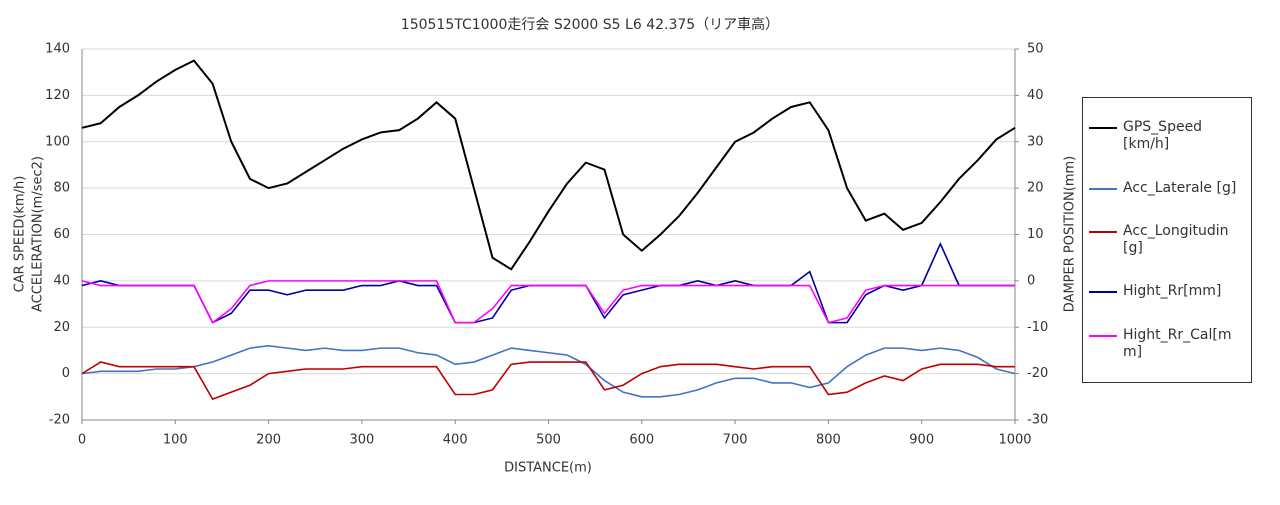  What do you see at coordinates (1035, 141) in the screenshot?
I see `y2-tick-label: 30` at bounding box center [1035, 141].